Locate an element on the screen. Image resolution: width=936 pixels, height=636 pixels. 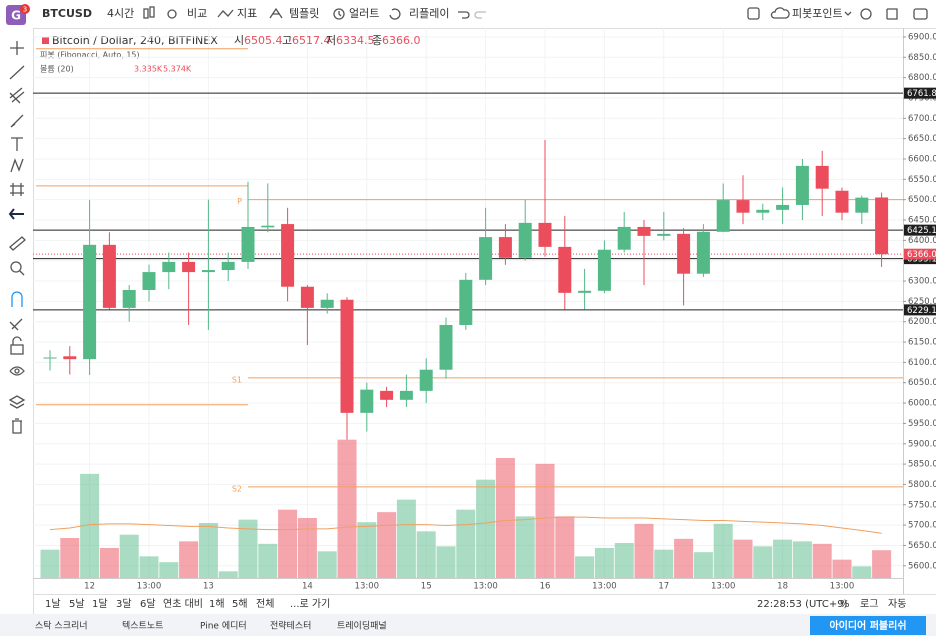
alert-icon is located at coordinates (339, 14).